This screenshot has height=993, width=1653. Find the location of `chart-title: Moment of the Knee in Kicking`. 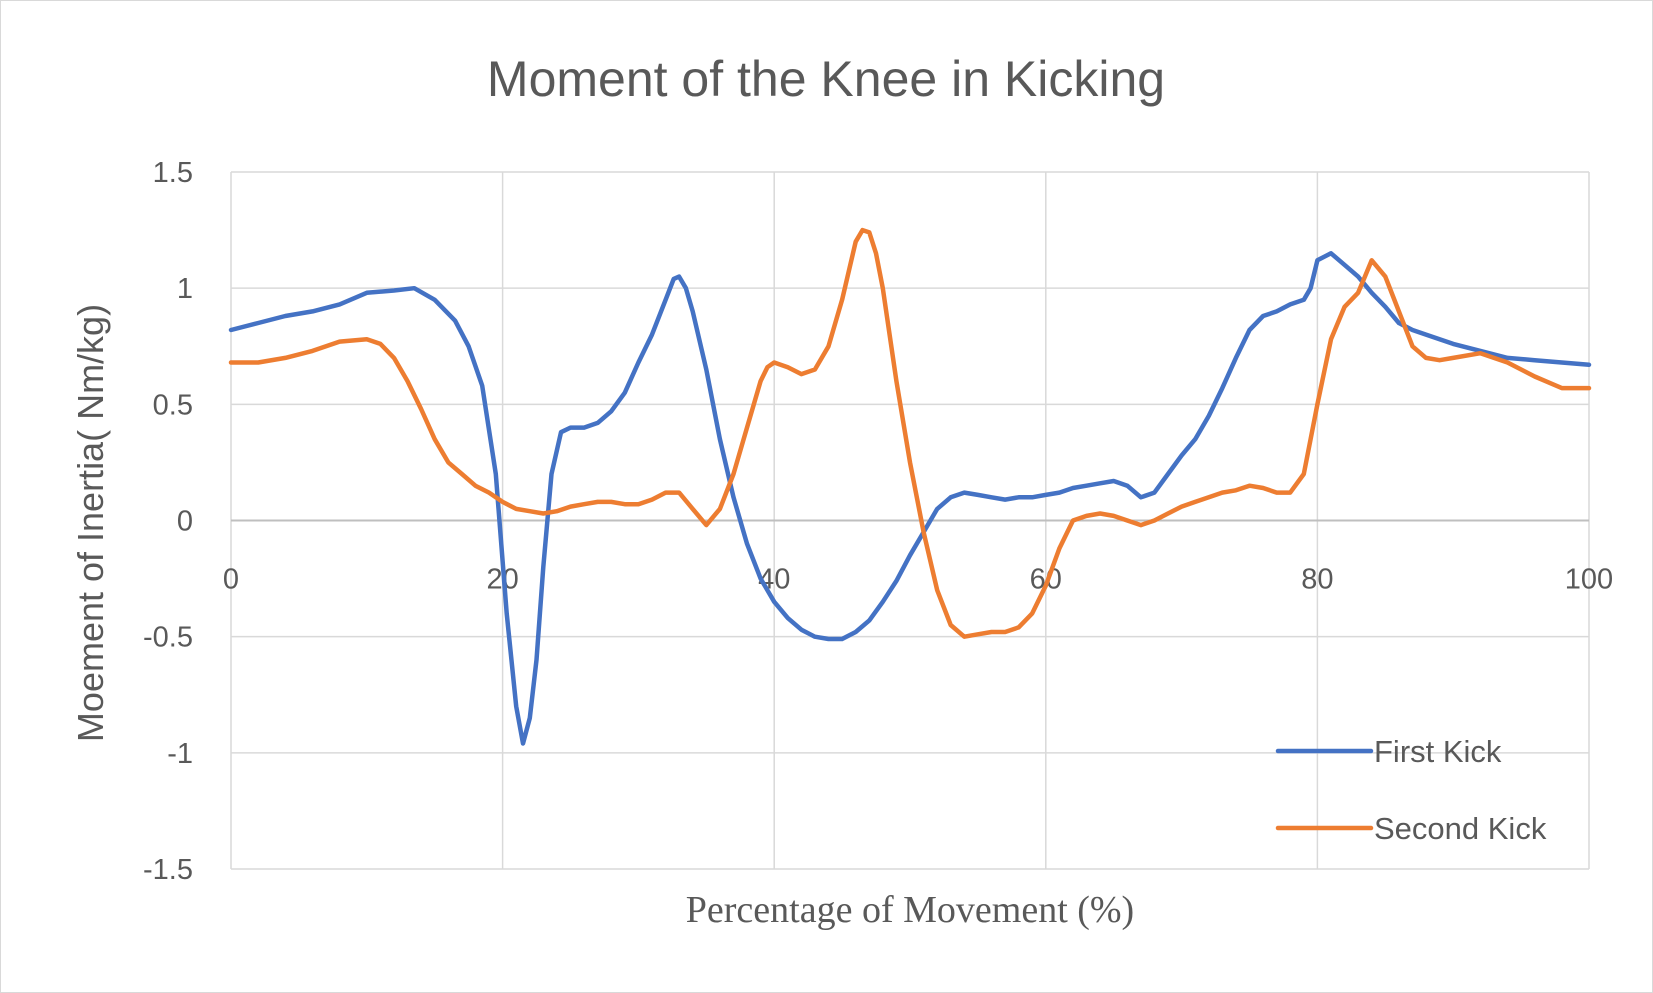

chart-title: Moment of the Knee in Kicking is located at coordinates (826, 79).